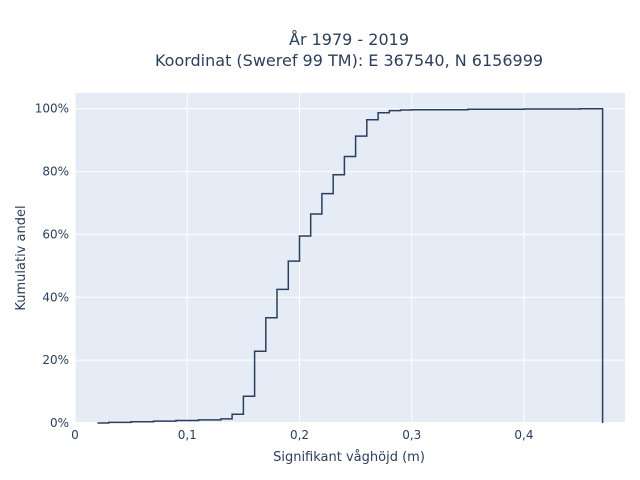 The height and width of the screenshot is (480, 640). Describe the element at coordinates (349, 457) in the screenshot. I see `x-axis-title: Signifikant våghöjd (m)` at that location.